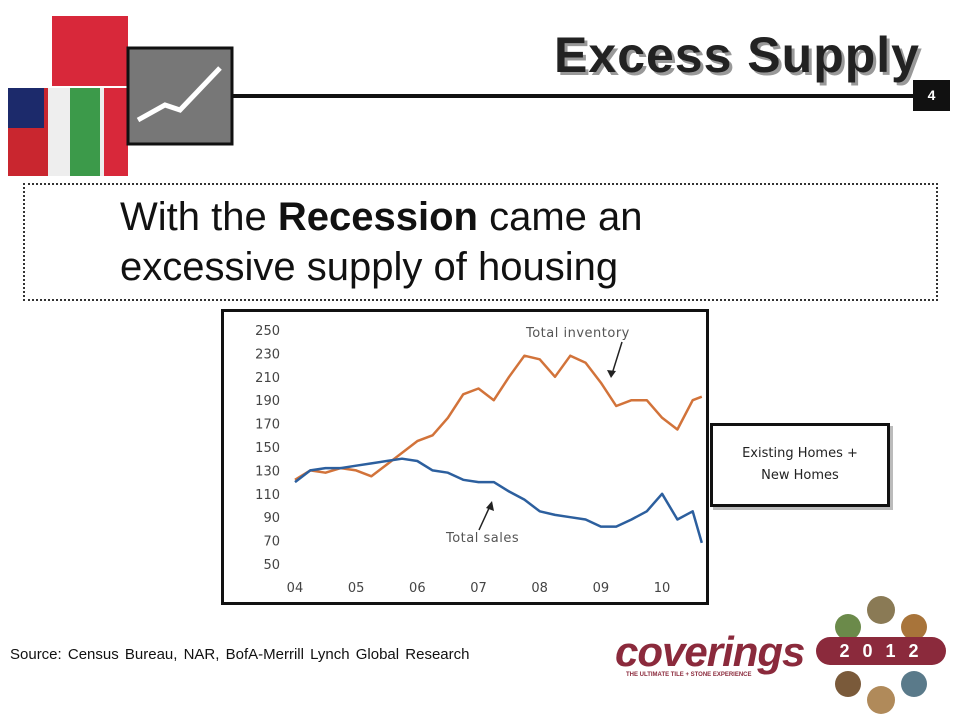 Image resolution: width=960 pixels, height=720 pixels. Describe the element at coordinates (267, 354) in the screenshot. I see `y-tick-label: 230` at that location.